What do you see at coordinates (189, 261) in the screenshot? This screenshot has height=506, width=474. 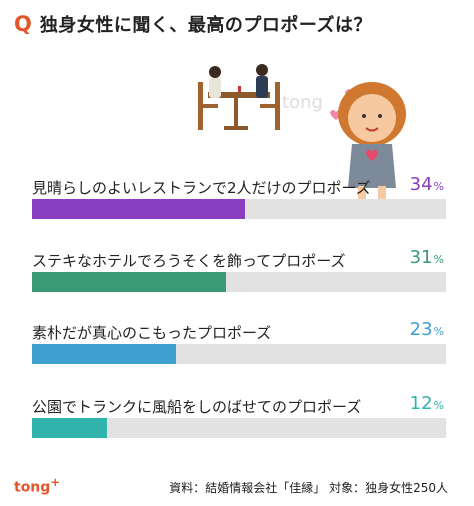 I see `bar-label: ステキなホテルでろうそくを飾ってプロポーズ` at bounding box center [189, 261].